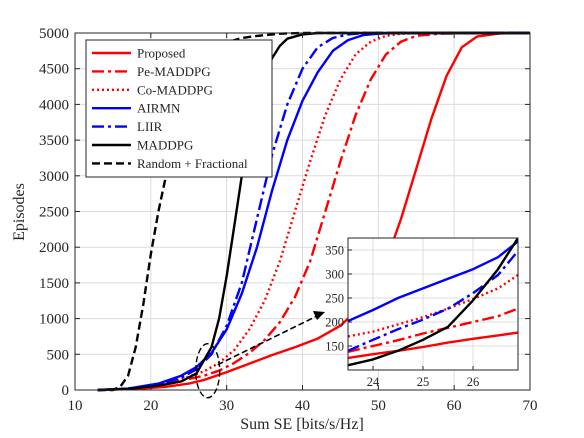 This screenshot has width=584, height=438. I want to click on inset-y-tick-label: 250, so click(334, 299).